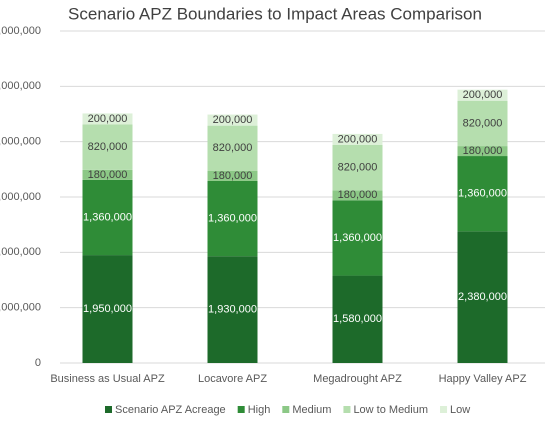  Describe the element at coordinates (38, 363) in the screenshot. I see `y-tick-label: 0` at that location.